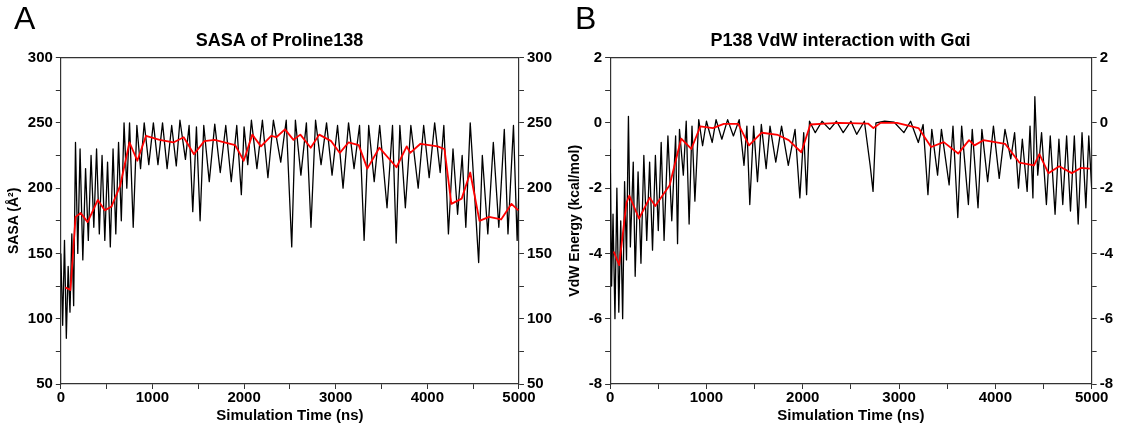 Image resolution: width=1122 pixels, height=427 pixels. Describe the element at coordinates (13, 220) in the screenshot. I see `y-axis-title: SASA (Å²)` at that location.